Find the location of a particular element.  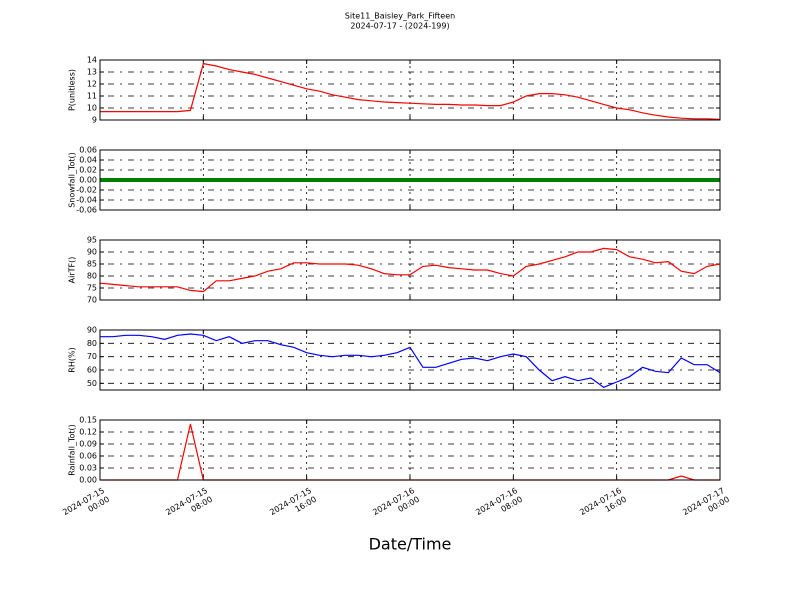

x-axis-label: Date/Time is located at coordinates (410, 544).